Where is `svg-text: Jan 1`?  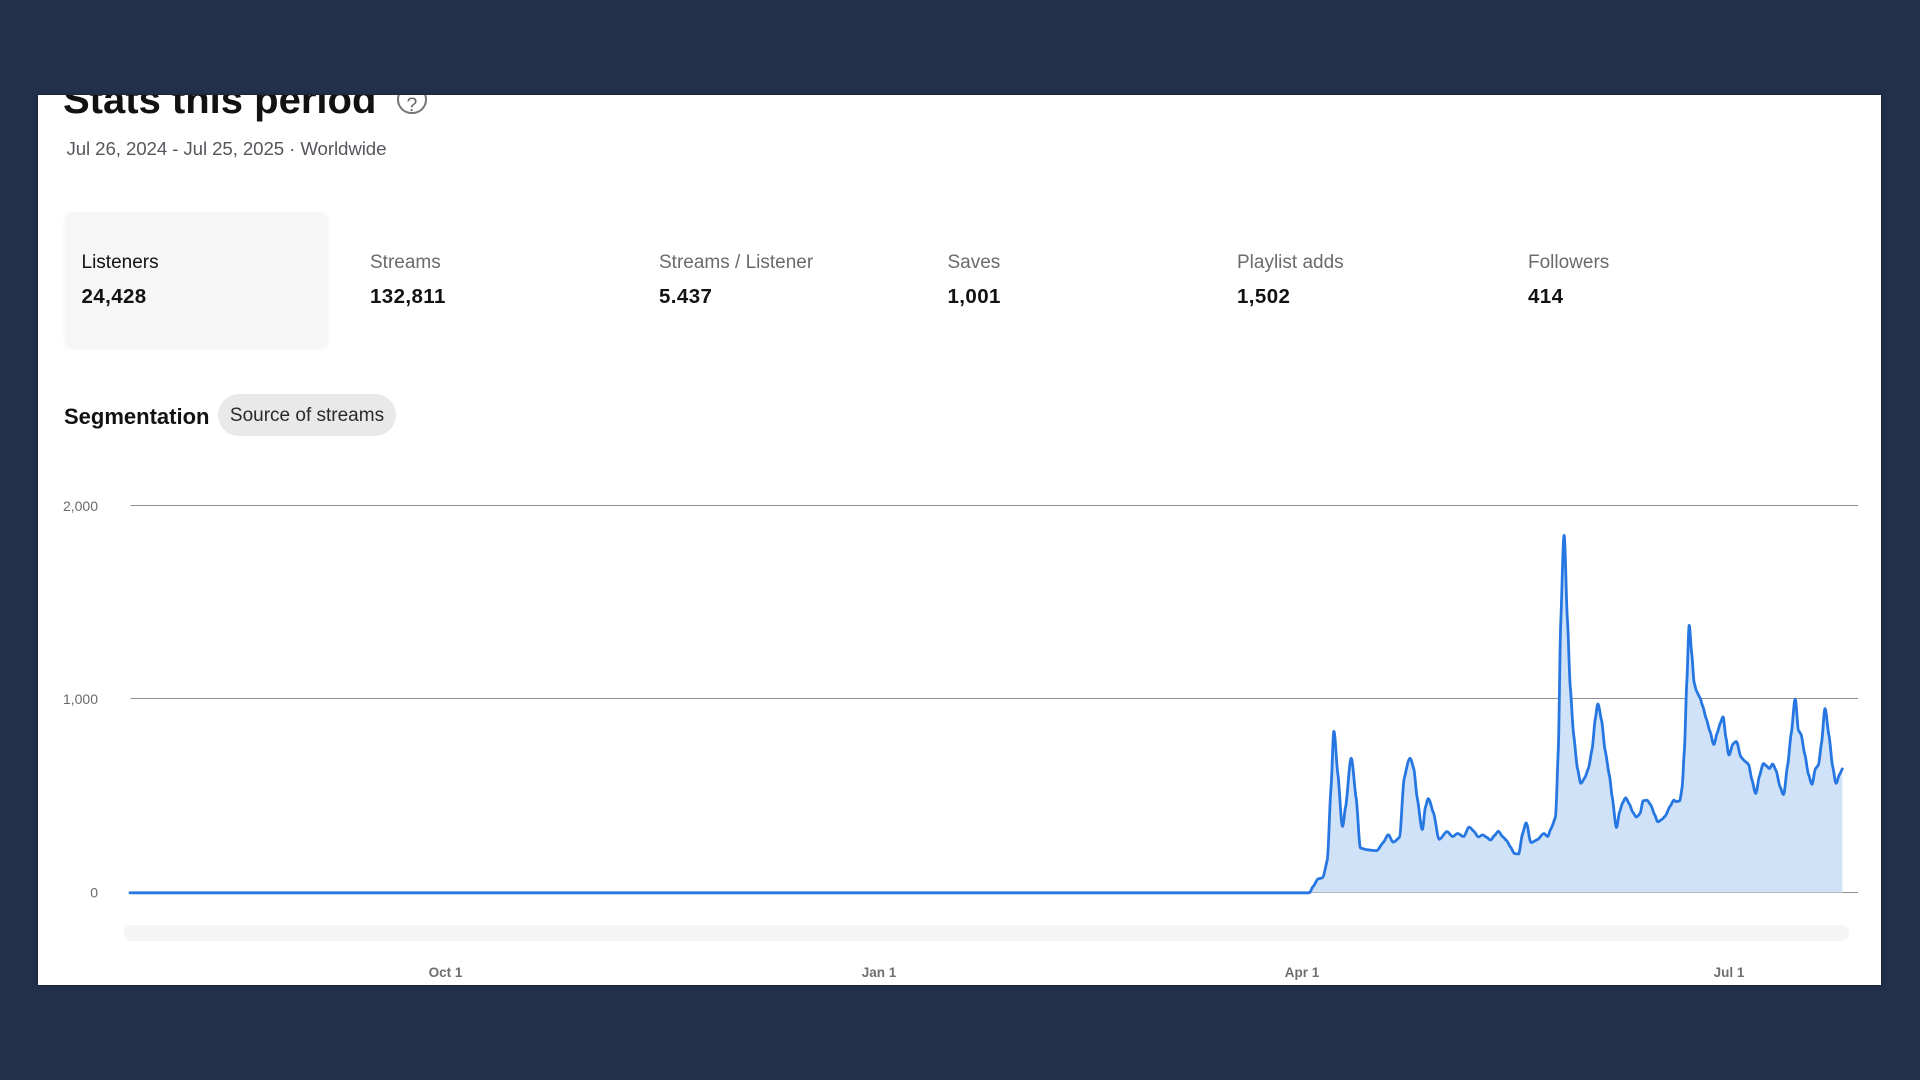
svg-text: Jan 1 is located at coordinates (879, 972).